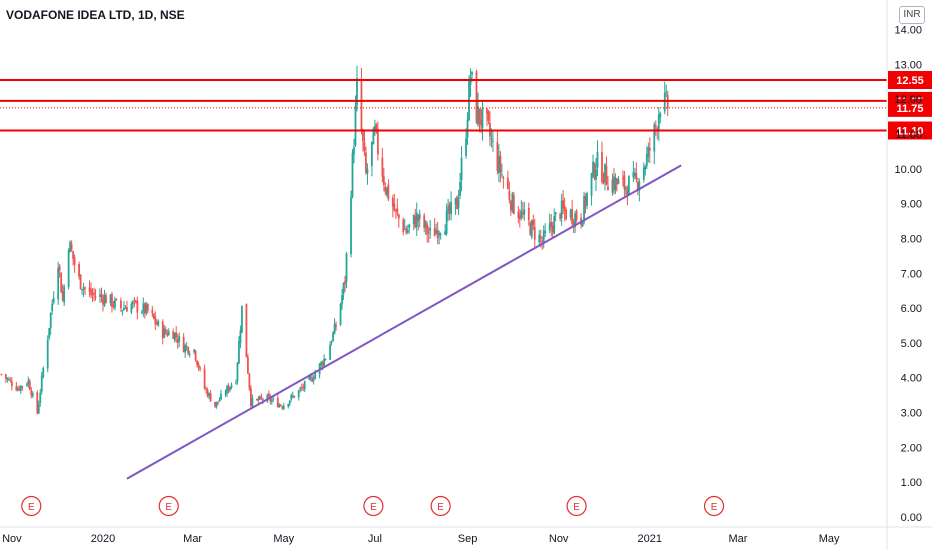 This screenshot has width=932, height=550. What do you see at coordinates (911, 518) in the screenshot?
I see `y-tick-label: 0.00` at bounding box center [911, 518].